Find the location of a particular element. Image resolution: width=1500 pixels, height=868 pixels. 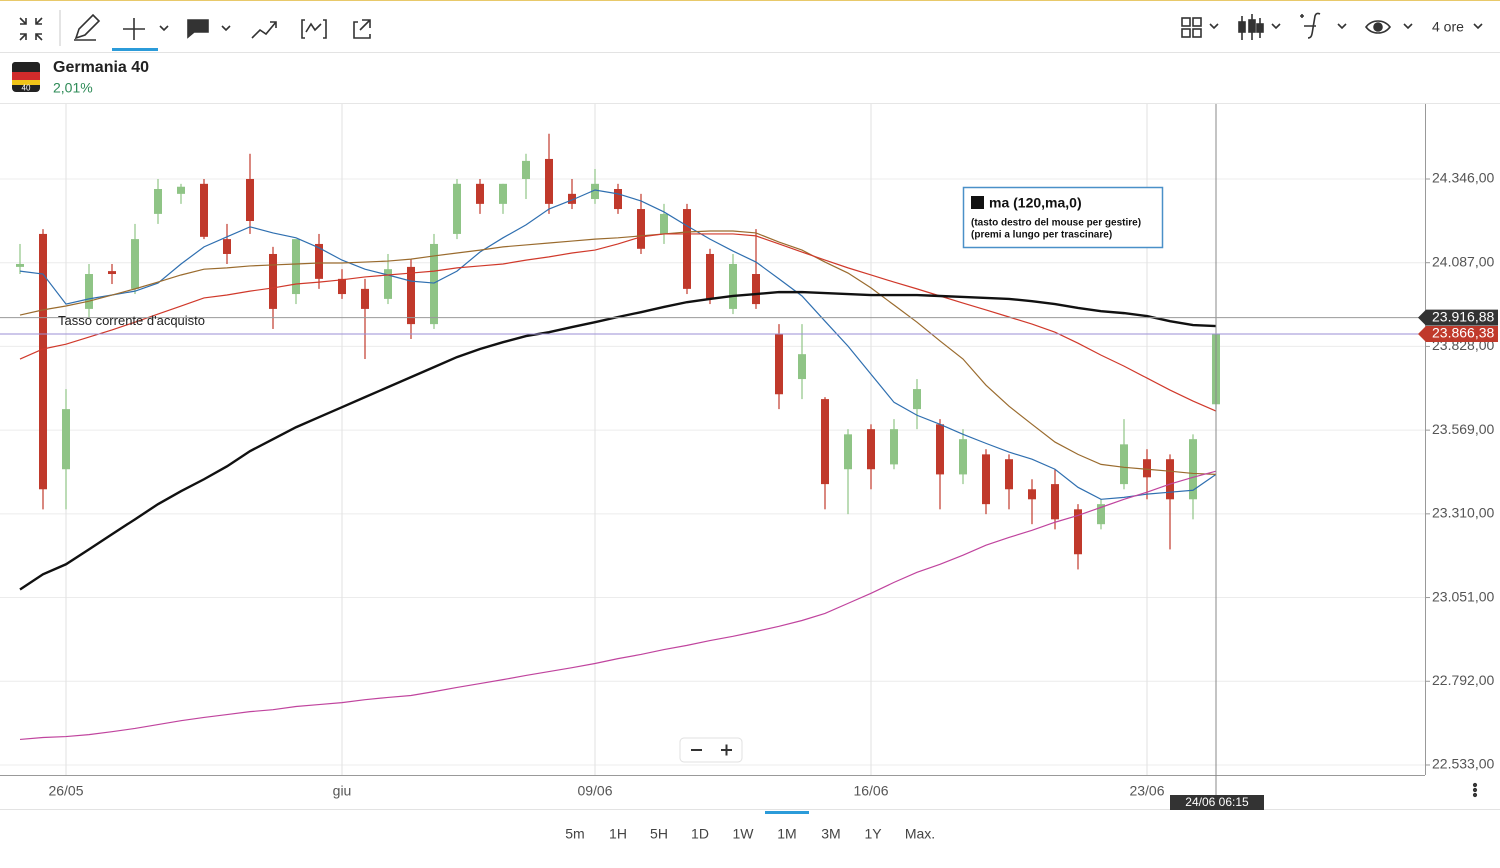

timeframe-button: 5m is located at coordinates (574, 834).